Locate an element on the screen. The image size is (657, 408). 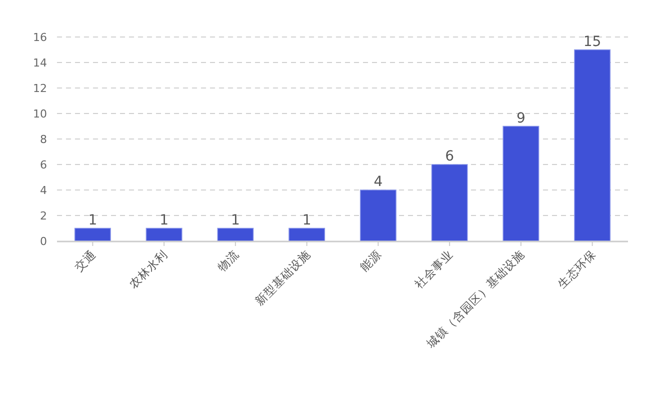
x-tick-label: 农林水利 is located at coordinates (148, 269).